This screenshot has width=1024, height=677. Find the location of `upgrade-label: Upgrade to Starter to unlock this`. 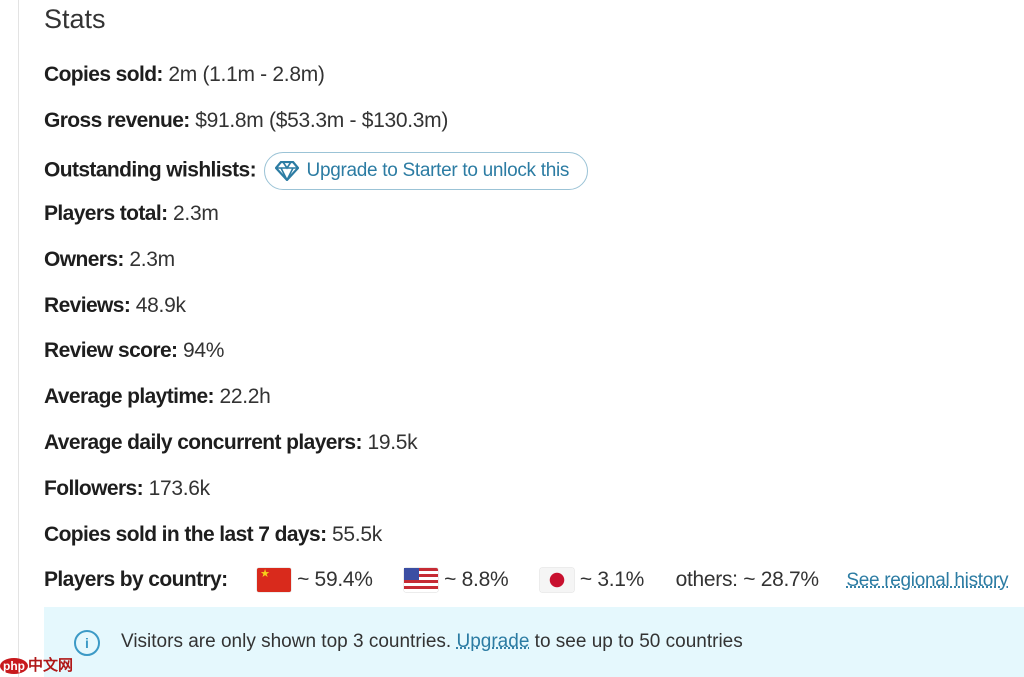

upgrade-label: Upgrade to Starter to unlock this is located at coordinates (438, 170).